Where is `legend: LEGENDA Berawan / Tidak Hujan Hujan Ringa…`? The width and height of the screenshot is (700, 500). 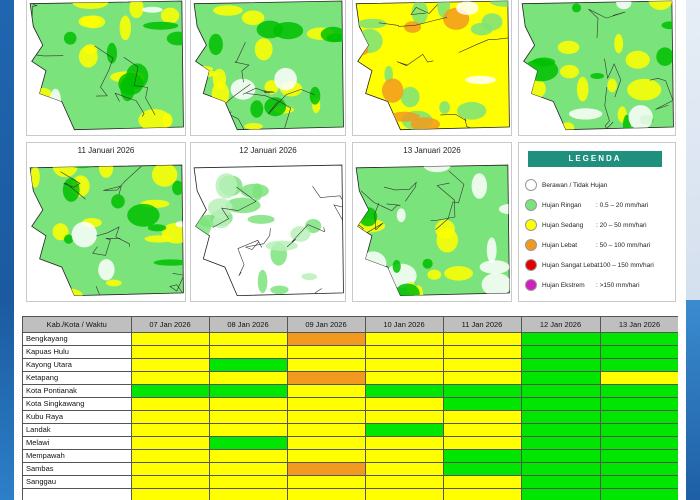
legend: LEGENDA Berawan / Tidak Hujan Hujan Ringa… is located at coordinates (597, 222).